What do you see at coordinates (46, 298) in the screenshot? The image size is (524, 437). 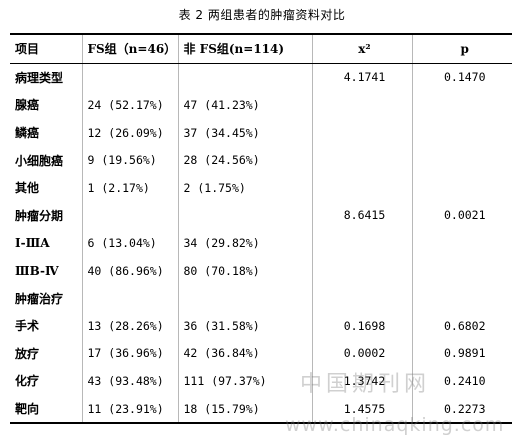 I see `row-label: 肿瘤治疗` at bounding box center [46, 298].